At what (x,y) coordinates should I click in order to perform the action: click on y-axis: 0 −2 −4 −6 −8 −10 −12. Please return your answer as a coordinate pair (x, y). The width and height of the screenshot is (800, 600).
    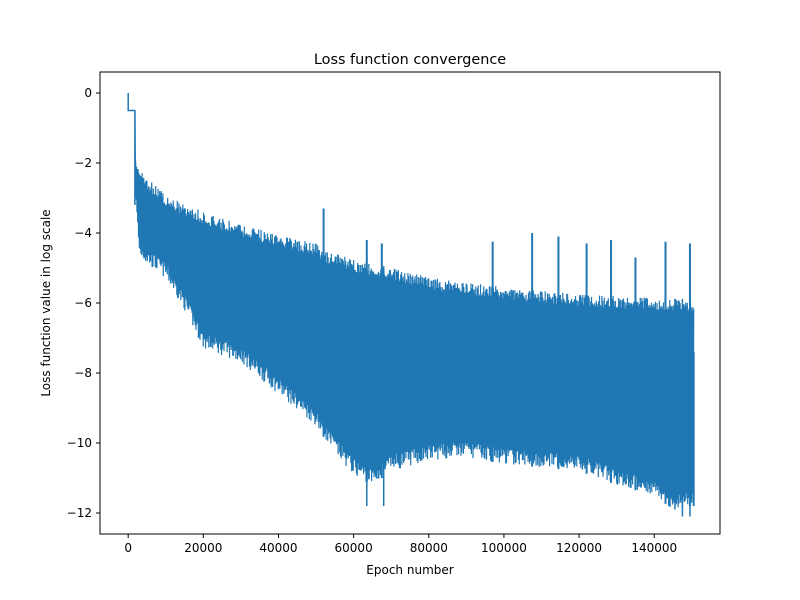
    Looking at the image, I should click on (83, 303).